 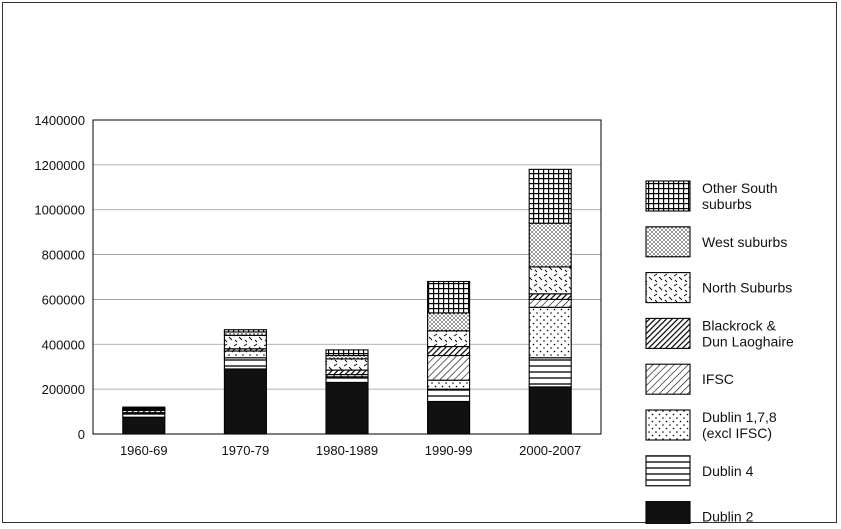 I want to click on y-tick-label: 1200000, so click(x=59, y=165).